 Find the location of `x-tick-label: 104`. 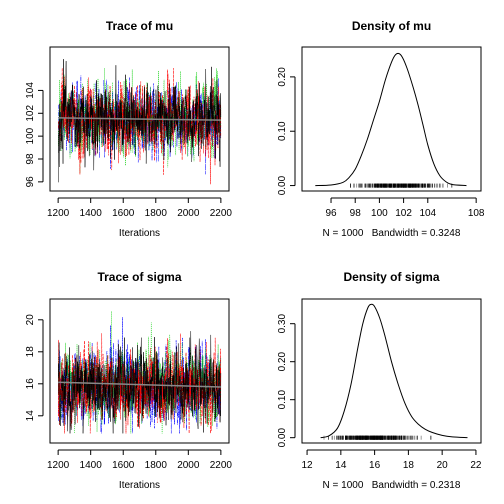

x-tick-label: 104 is located at coordinates (427, 213).